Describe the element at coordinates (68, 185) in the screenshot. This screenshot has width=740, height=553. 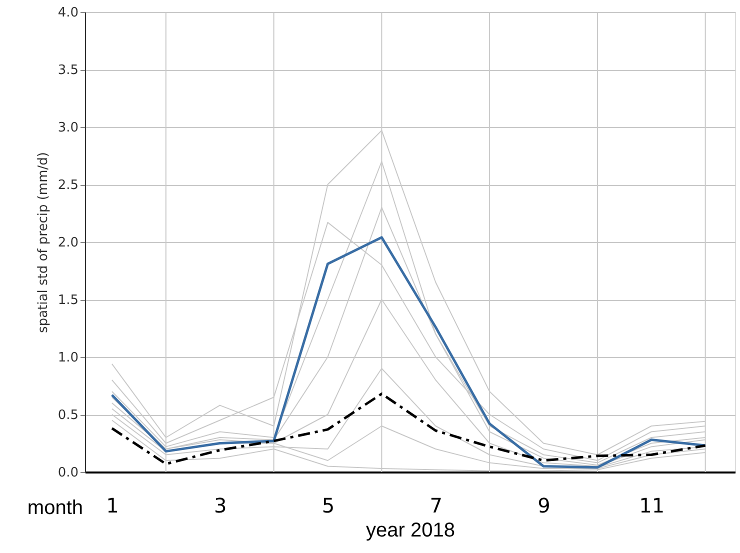
I see `y-tick-label: 2.5` at that location.